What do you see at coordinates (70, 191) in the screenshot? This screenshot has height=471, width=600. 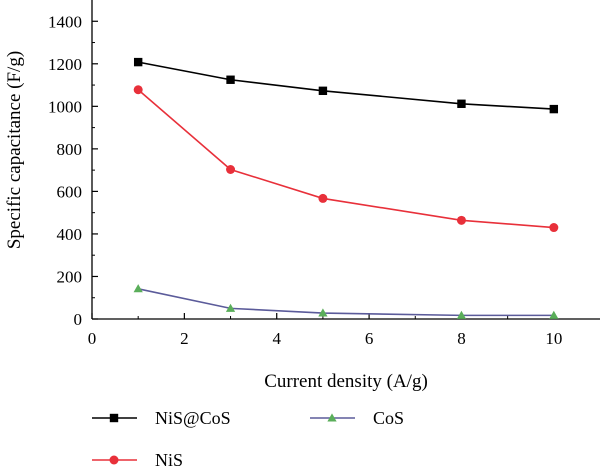 I see `y-tick-label: 600` at bounding box center [70, 191].